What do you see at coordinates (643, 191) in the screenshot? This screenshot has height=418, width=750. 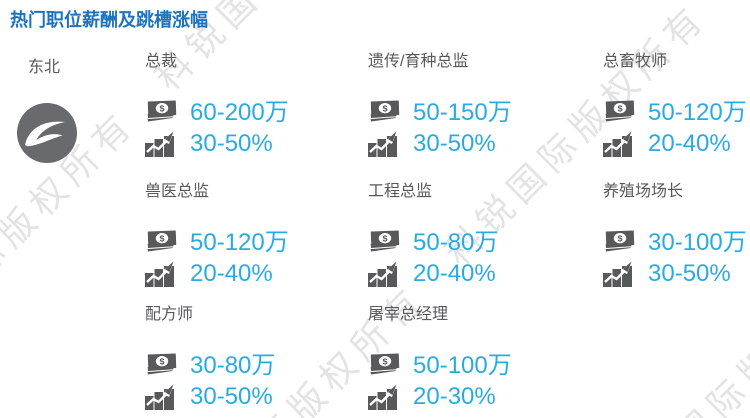 I see `job-title: 养殖场场长` at bounding box center [643, 191].